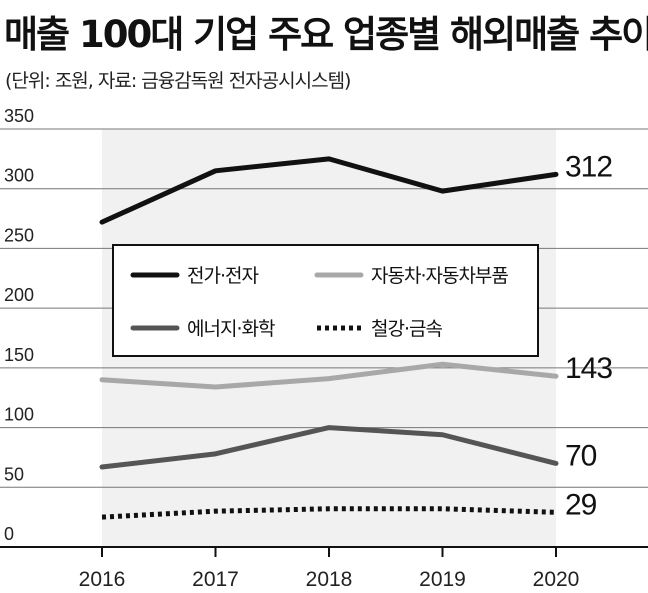 The height and width of the screenshot is (593, 648). Describe the element at coordinates (588, 166) in the screenshot. I see `series-end-label: 312` at that location.